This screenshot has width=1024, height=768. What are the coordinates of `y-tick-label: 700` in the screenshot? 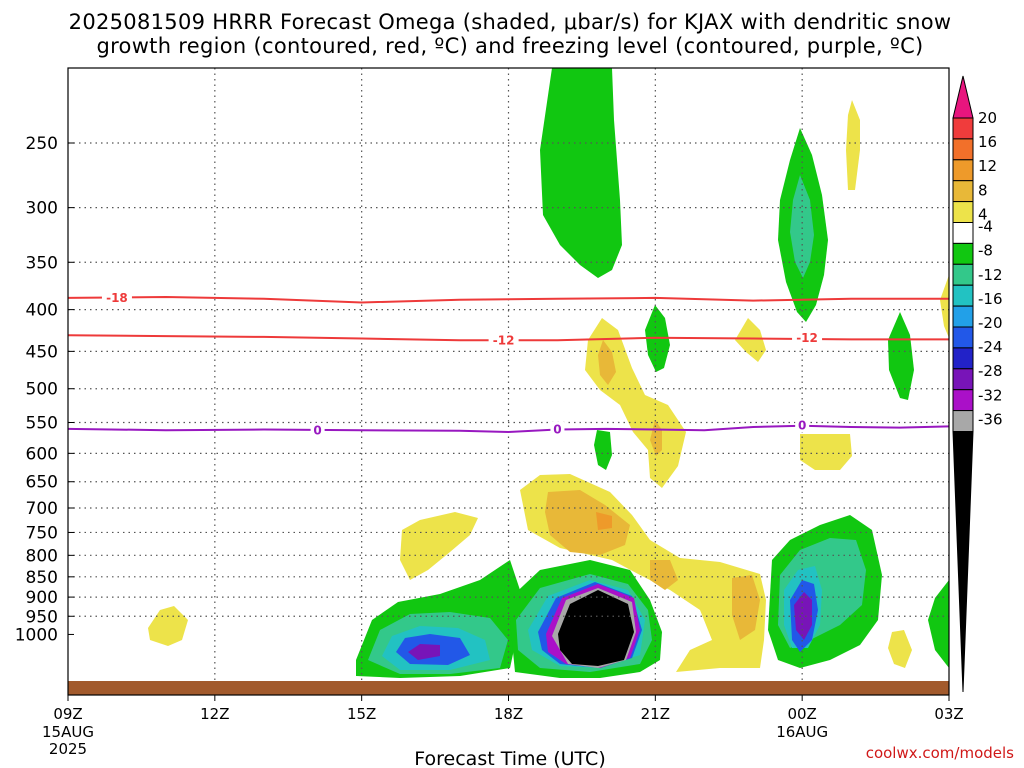 It's located at (42, 509).